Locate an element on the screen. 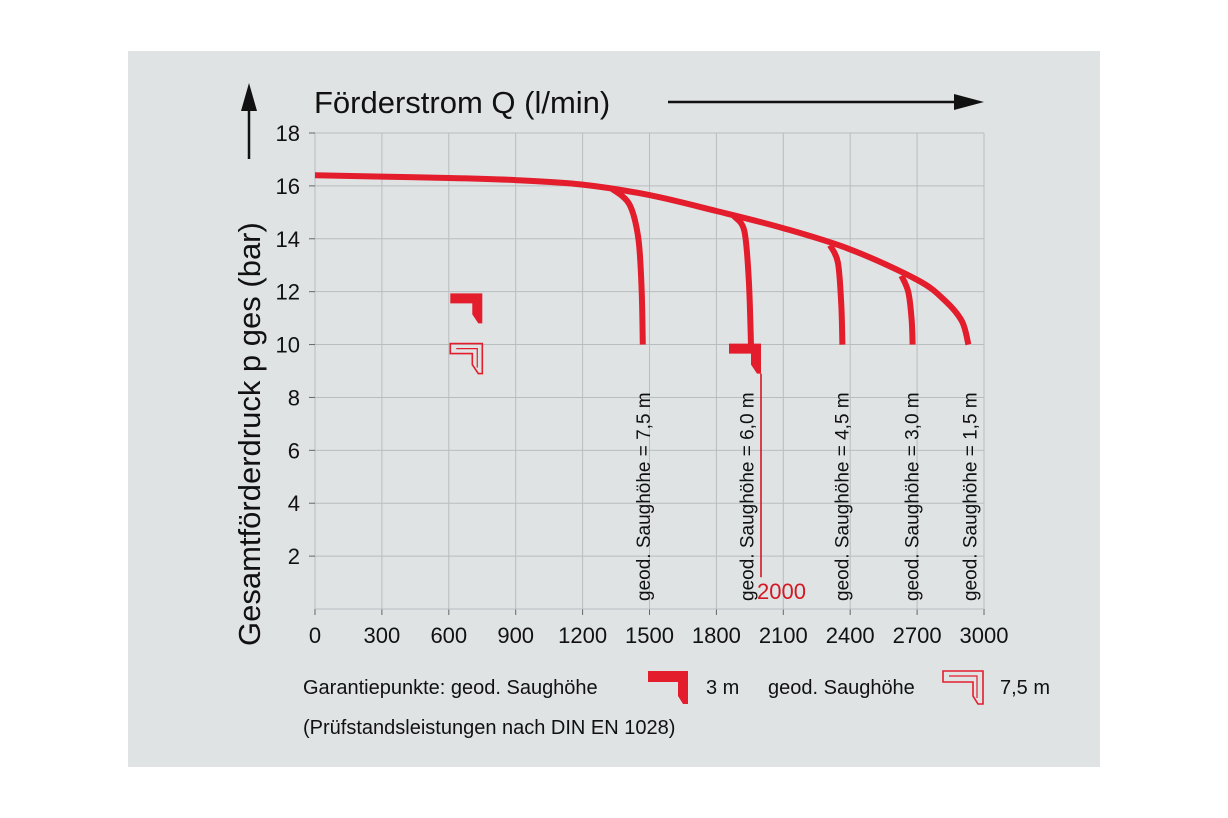 The width and height of the screenshot is (1228, 818). suction-label-1: geod. Saughöhe = 6,0 m is located at coordinates (748, 496).